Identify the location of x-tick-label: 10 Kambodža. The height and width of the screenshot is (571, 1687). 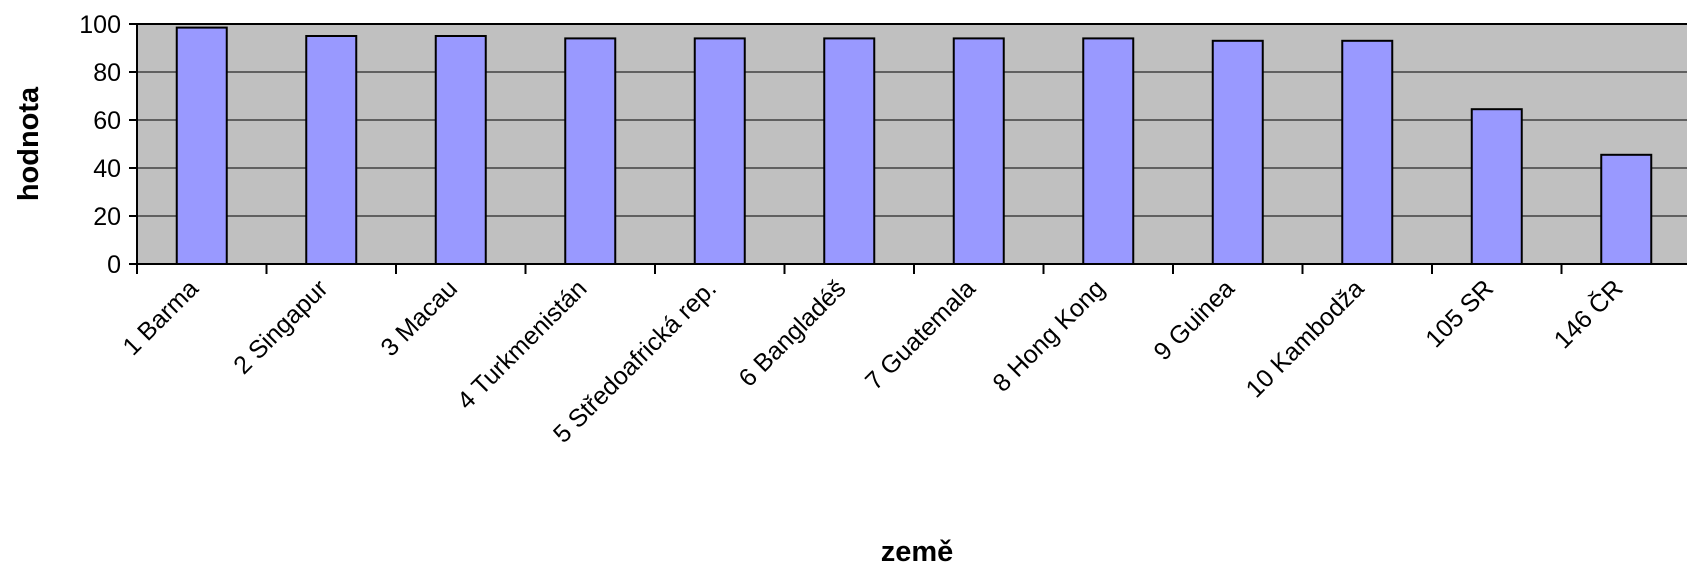
(1305, 338).